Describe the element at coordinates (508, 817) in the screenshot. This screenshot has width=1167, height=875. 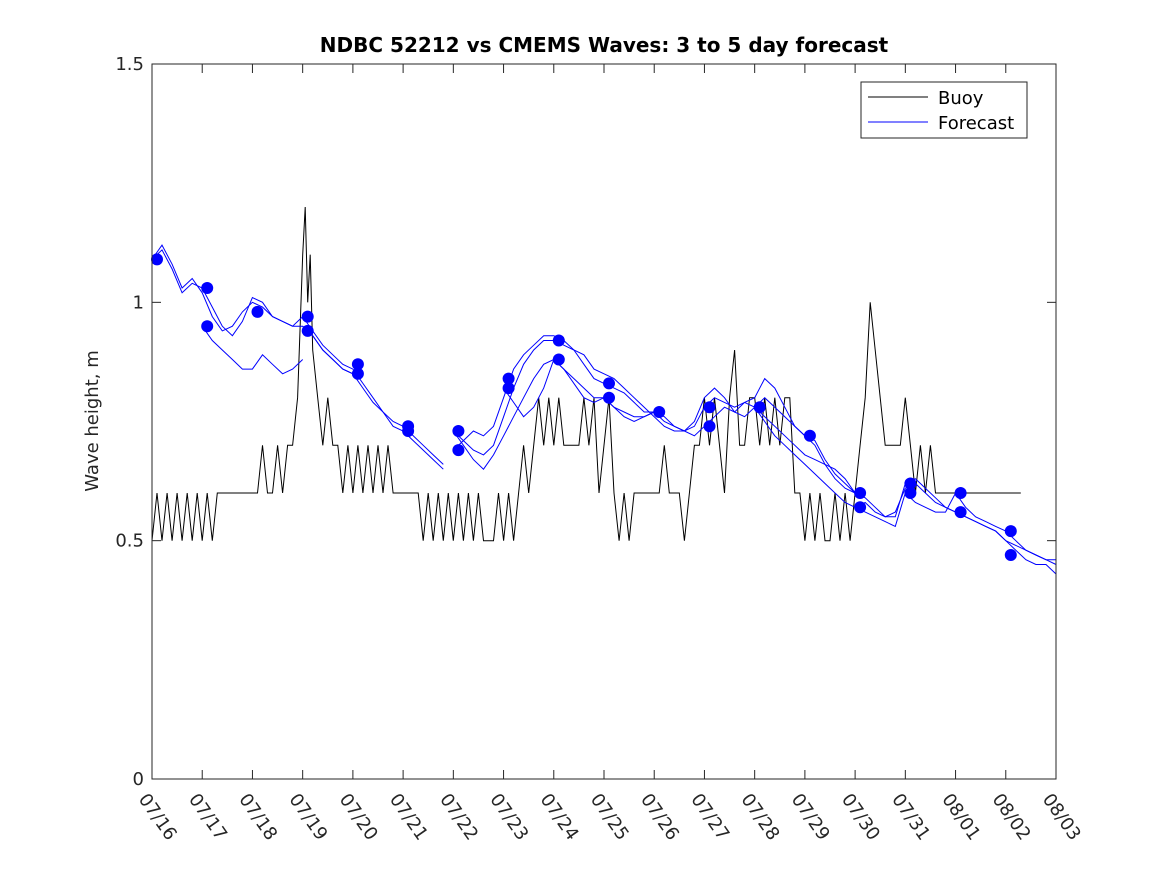
I see `x-tick-label: 07/23` at that location.